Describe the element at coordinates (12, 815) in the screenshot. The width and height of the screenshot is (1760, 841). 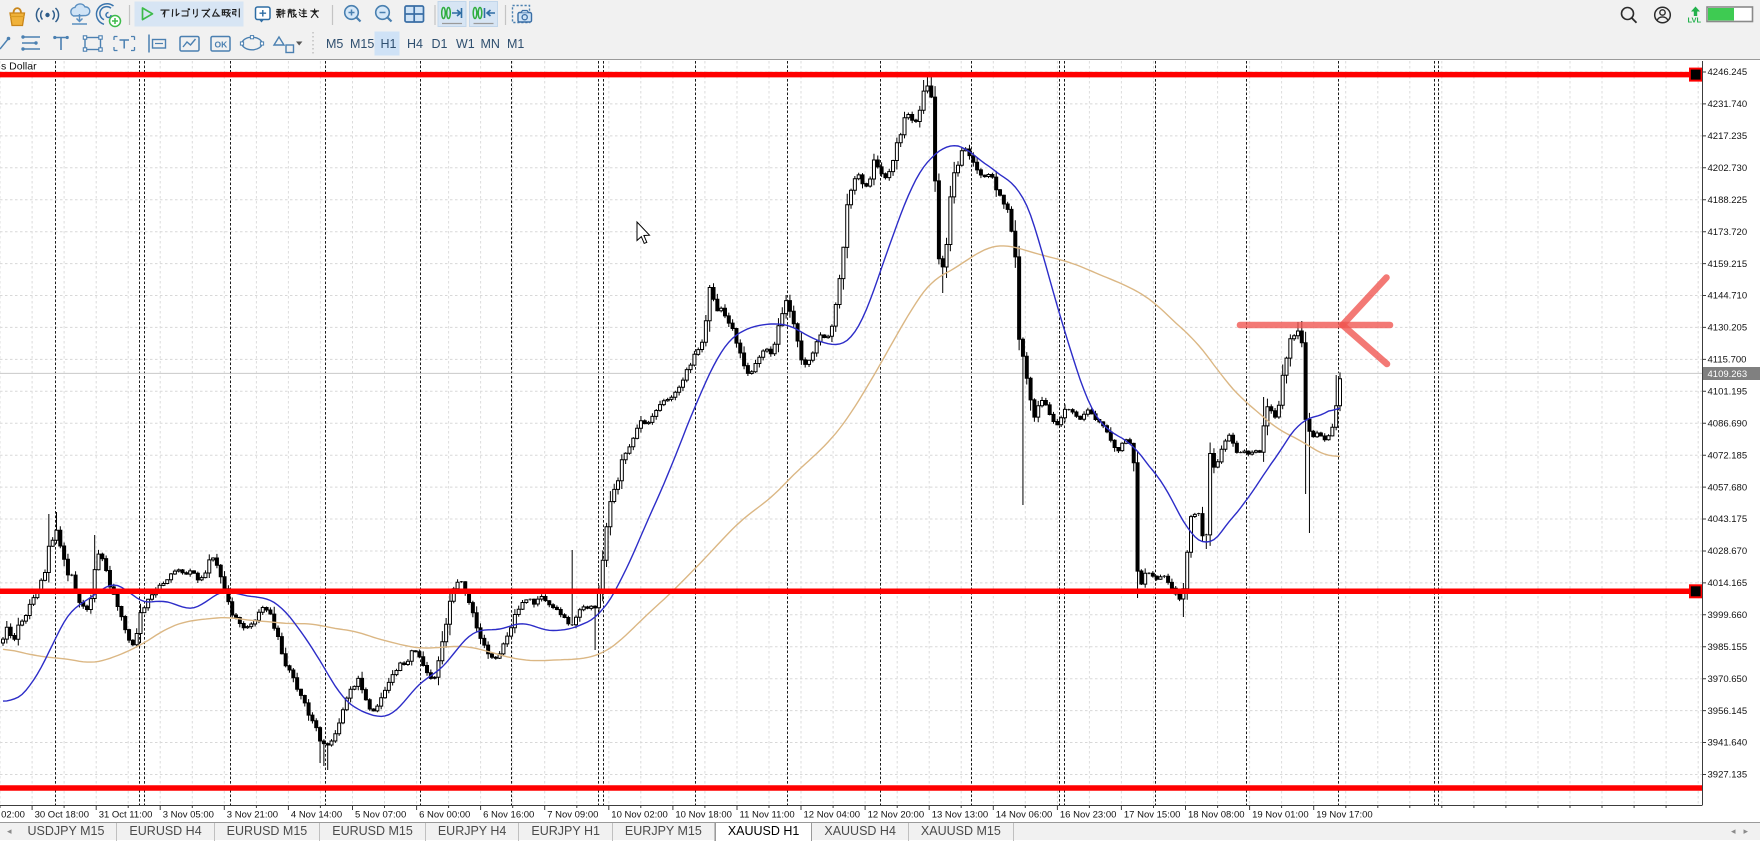
I see `svg-text: 29 Oct 02:00` at that location.